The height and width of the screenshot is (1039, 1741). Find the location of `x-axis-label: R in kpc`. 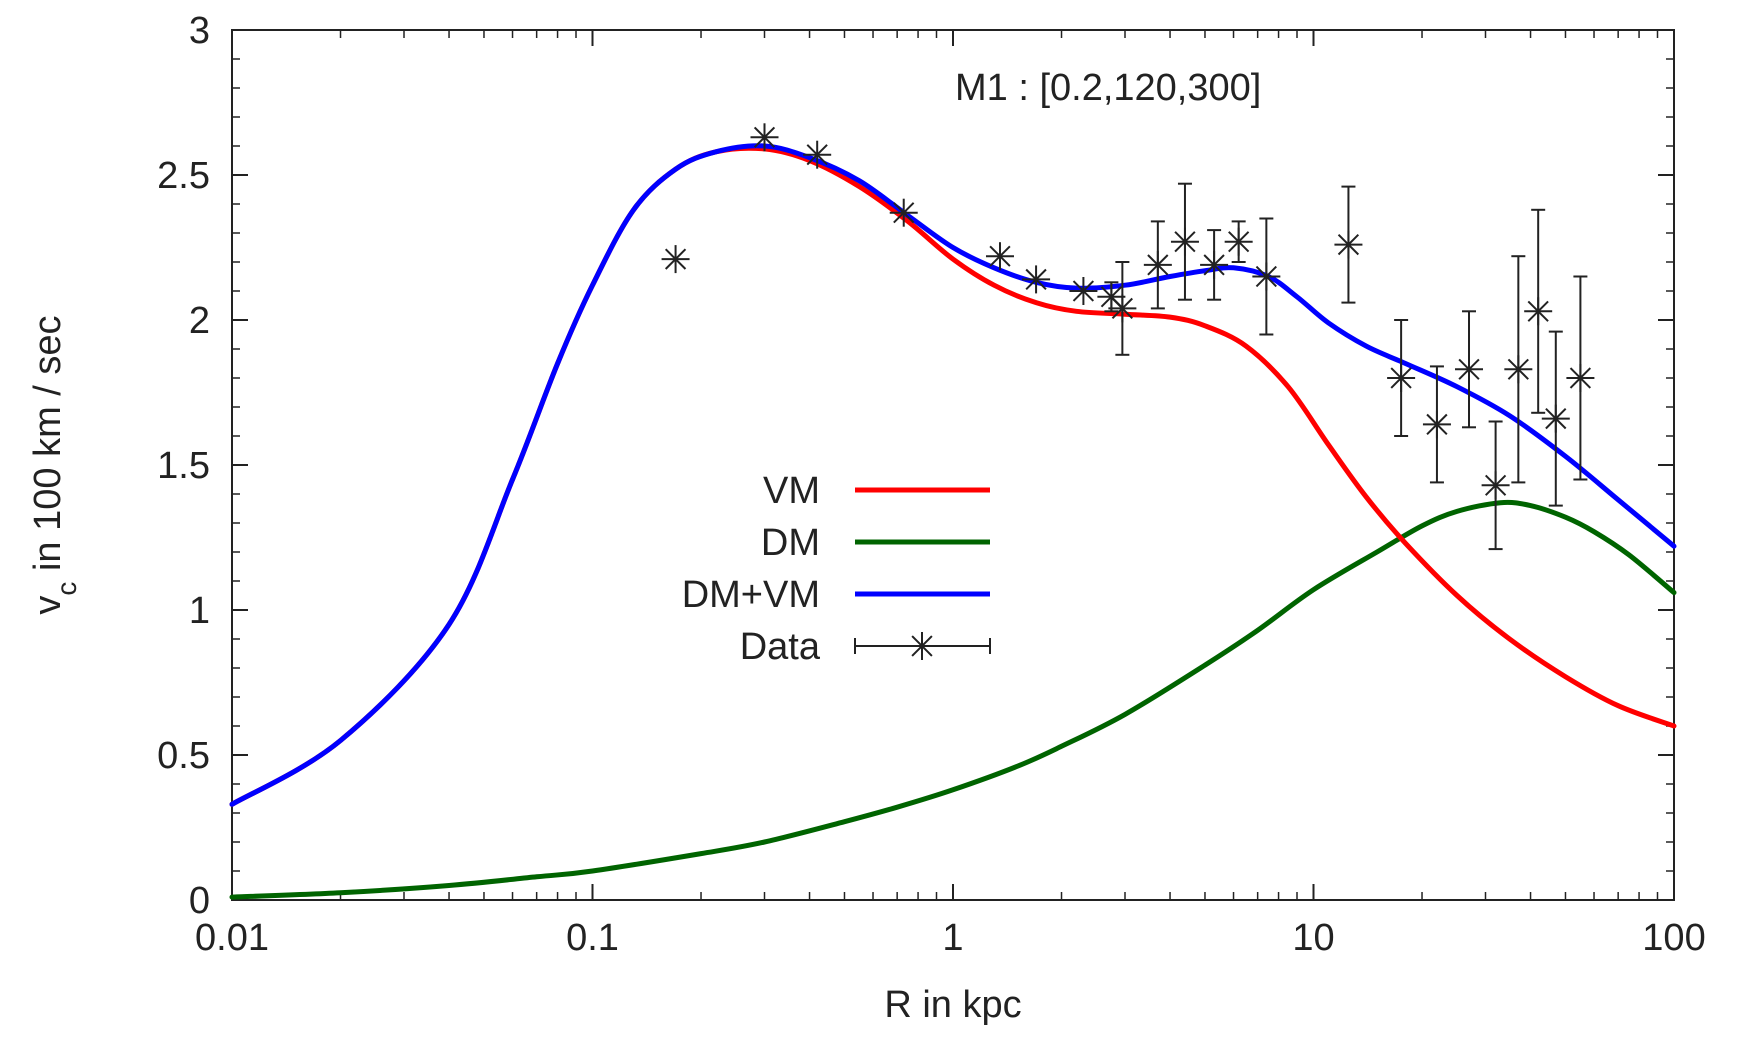

x-axis-label: R in kpc is located at coordinates (952, 1005).